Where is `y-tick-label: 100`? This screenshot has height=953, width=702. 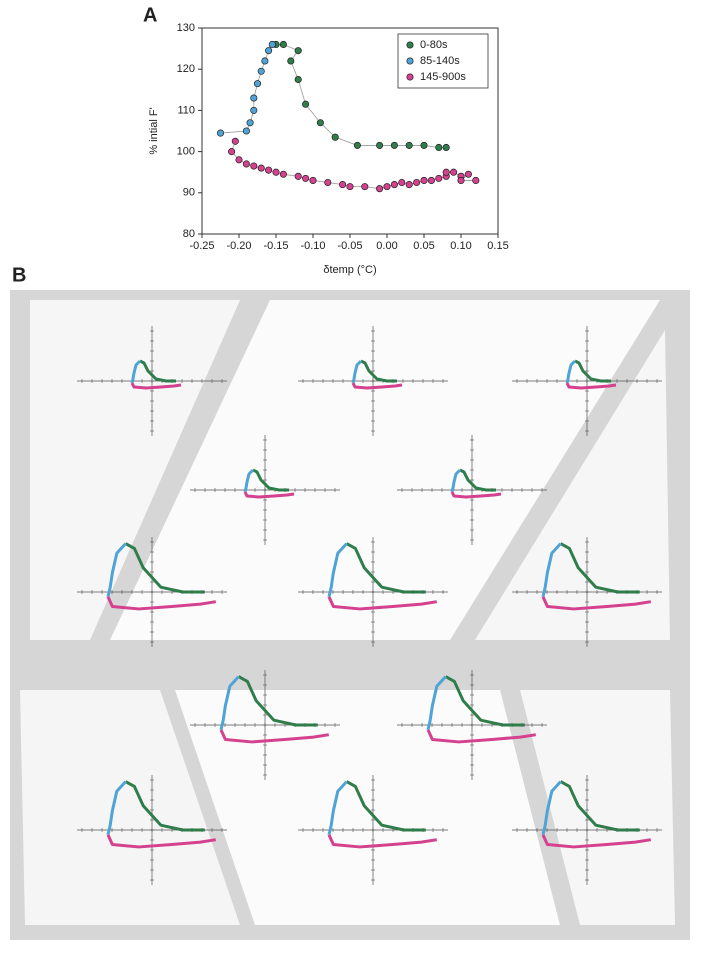 y-tick-label: 100 is located at coordinates (186, 152).